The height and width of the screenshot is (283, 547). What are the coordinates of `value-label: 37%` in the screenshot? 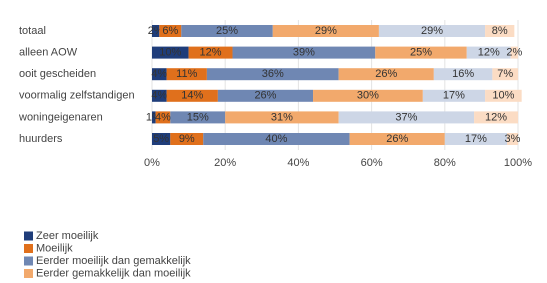 It's located at (406, 117).